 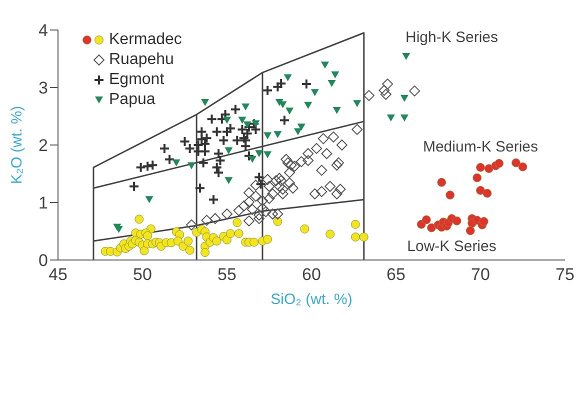 What do you see at coordinates (43, 203) in the screenshot?
I see `y-tick-label: 1` at bounding box center [43, 203].